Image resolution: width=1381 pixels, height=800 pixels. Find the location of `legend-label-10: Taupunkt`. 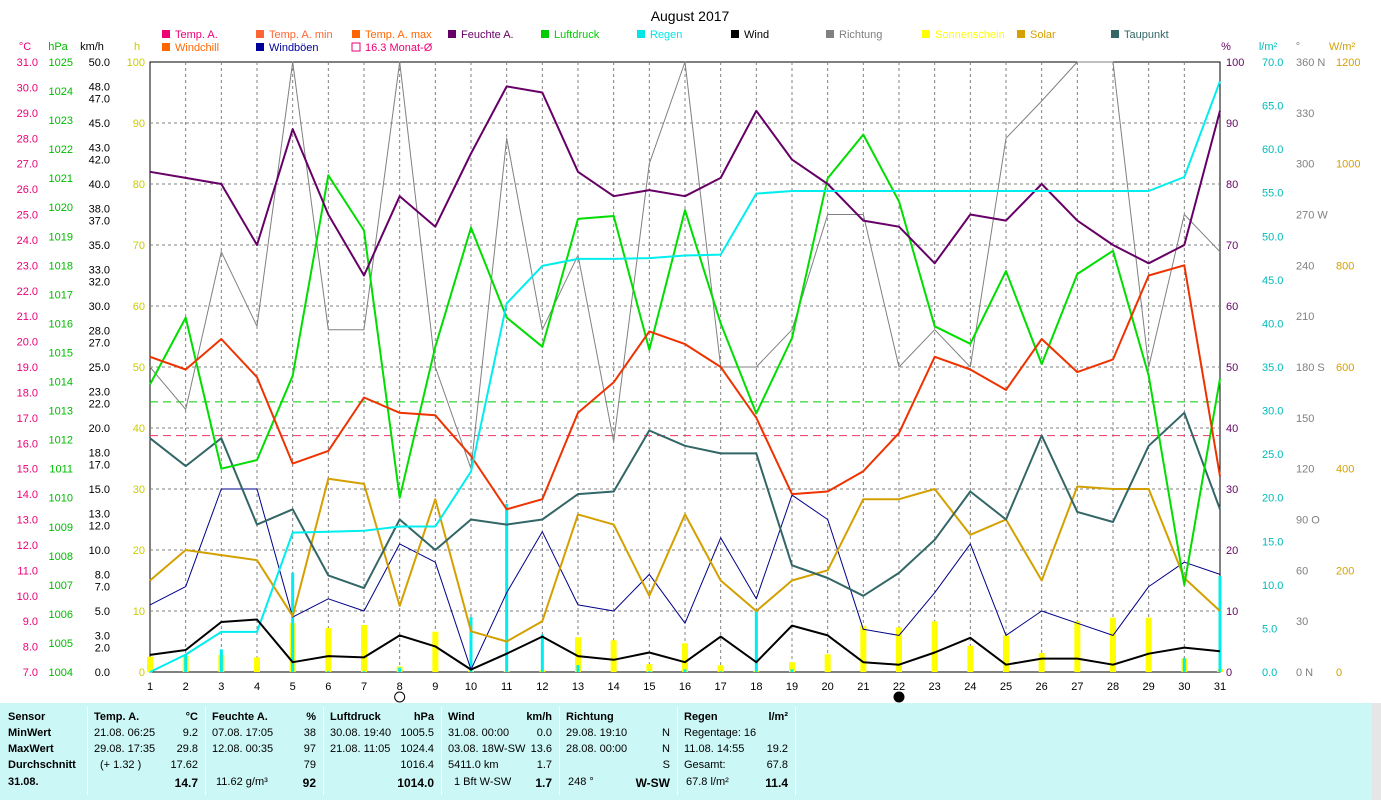

legend-label-10: Taupunkt is located at coordinates (1146, 35).